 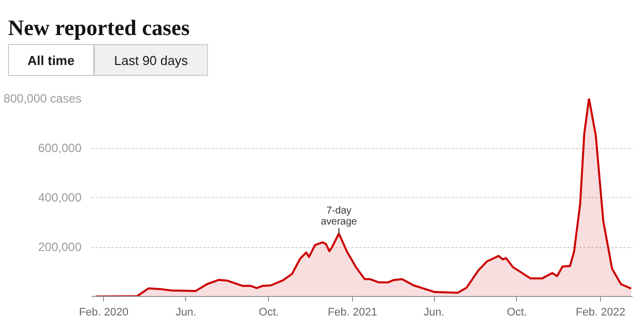 What do you see at coordinates (60, 148) in the screenshot?
I see `y-tick-label: 600,000` at bounding box center [60, 148].